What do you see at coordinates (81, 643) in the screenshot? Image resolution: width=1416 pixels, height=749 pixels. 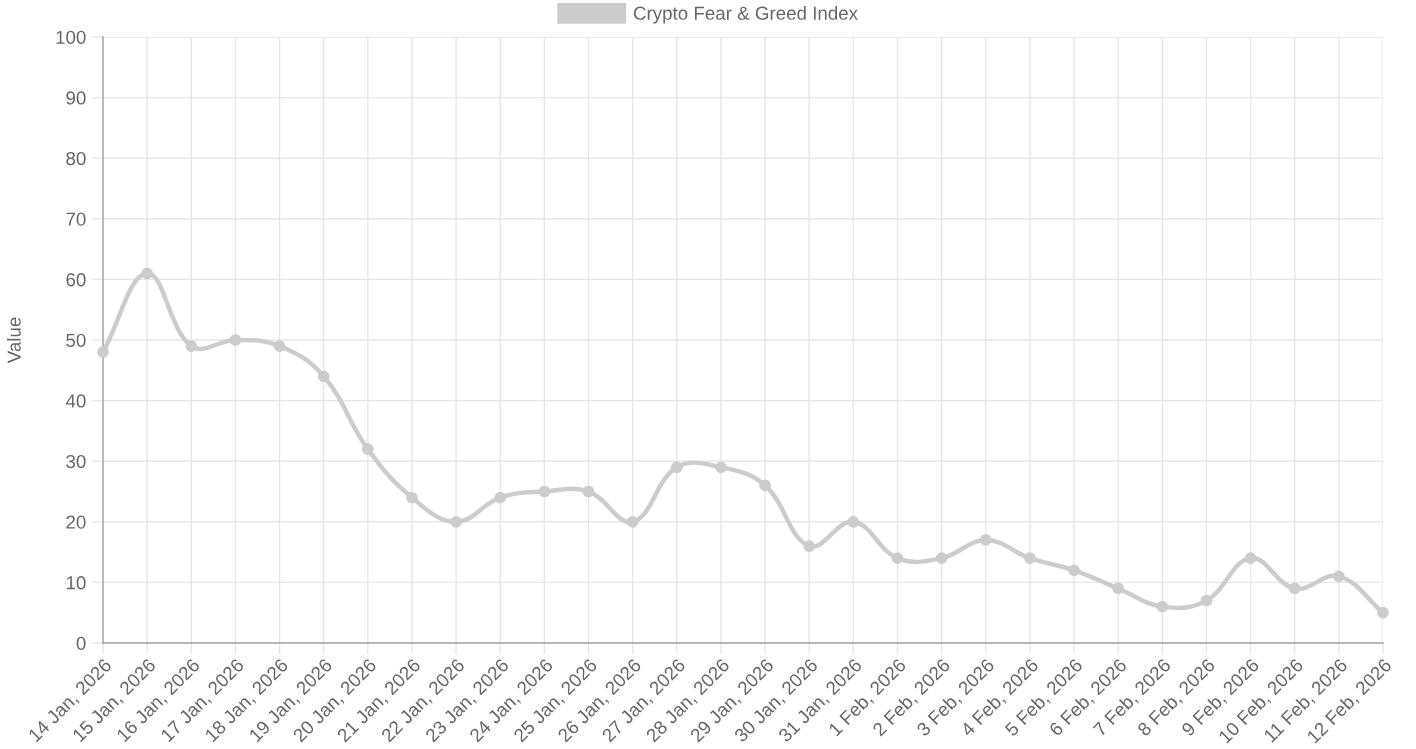 I see `y-tick-label: 0` at bounding box center [81, 643].